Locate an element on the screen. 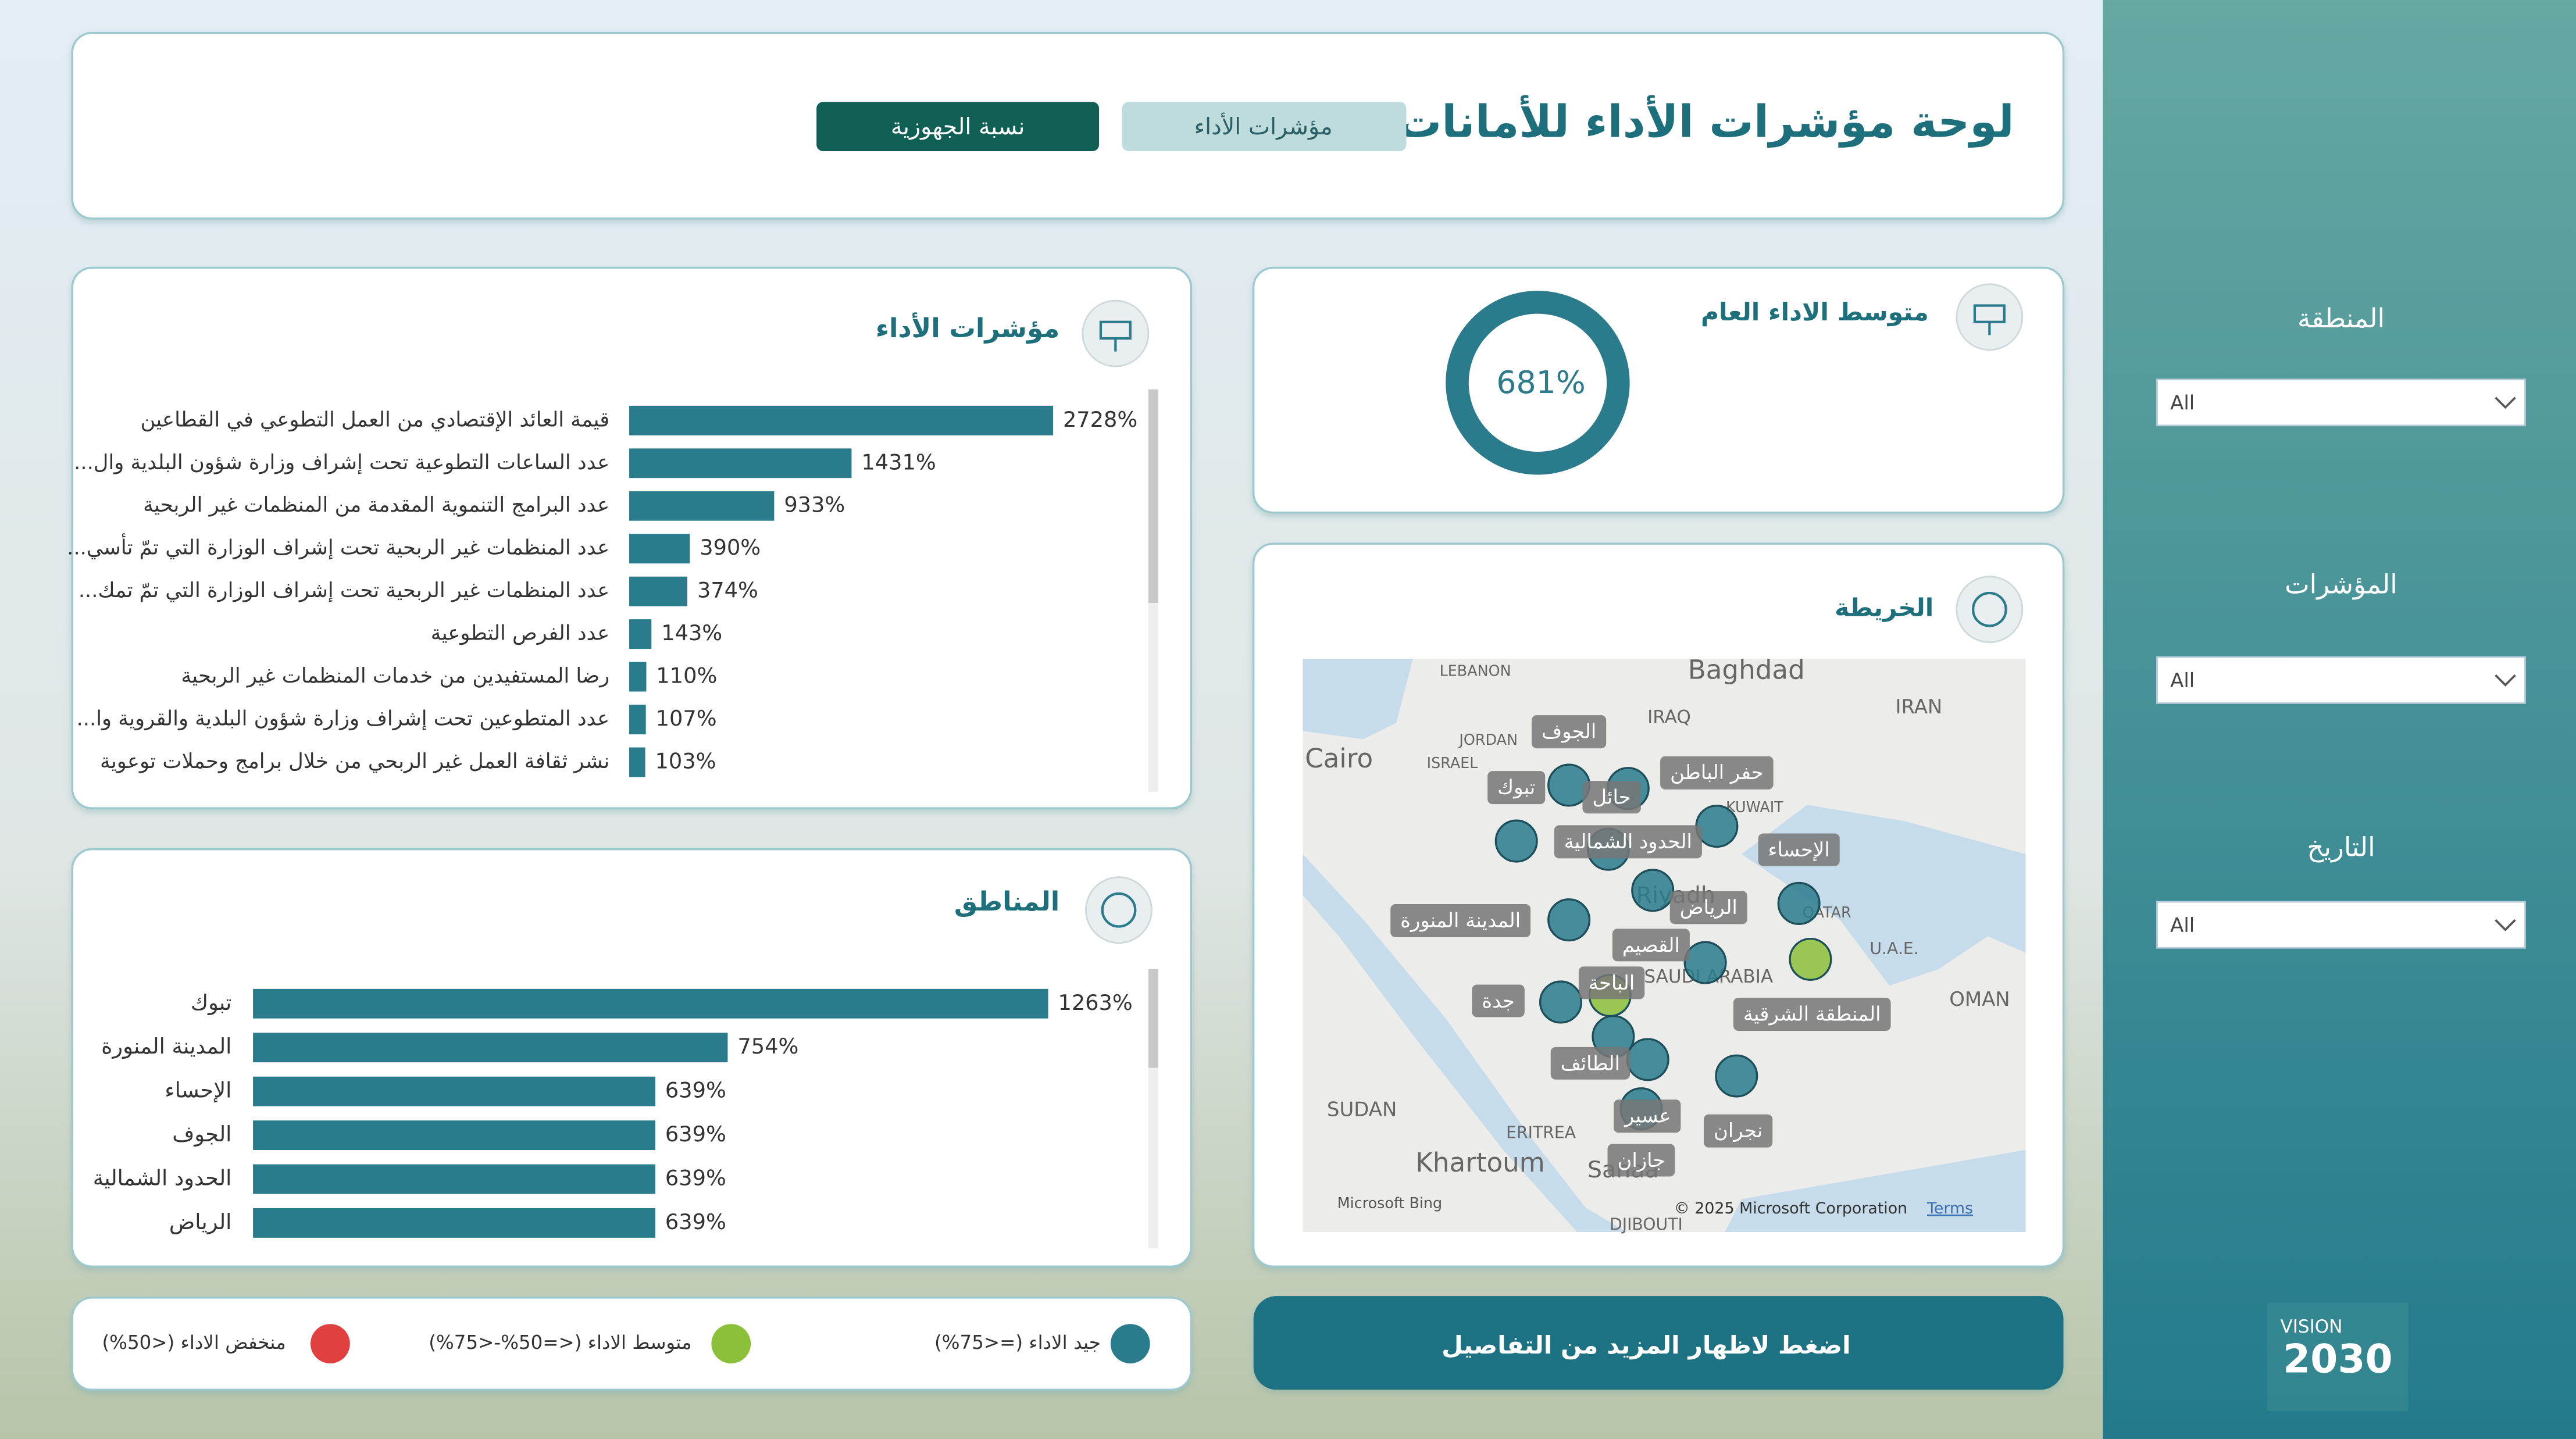  category-label: الحدود الشمالية is located at coordinates (163, 1178).